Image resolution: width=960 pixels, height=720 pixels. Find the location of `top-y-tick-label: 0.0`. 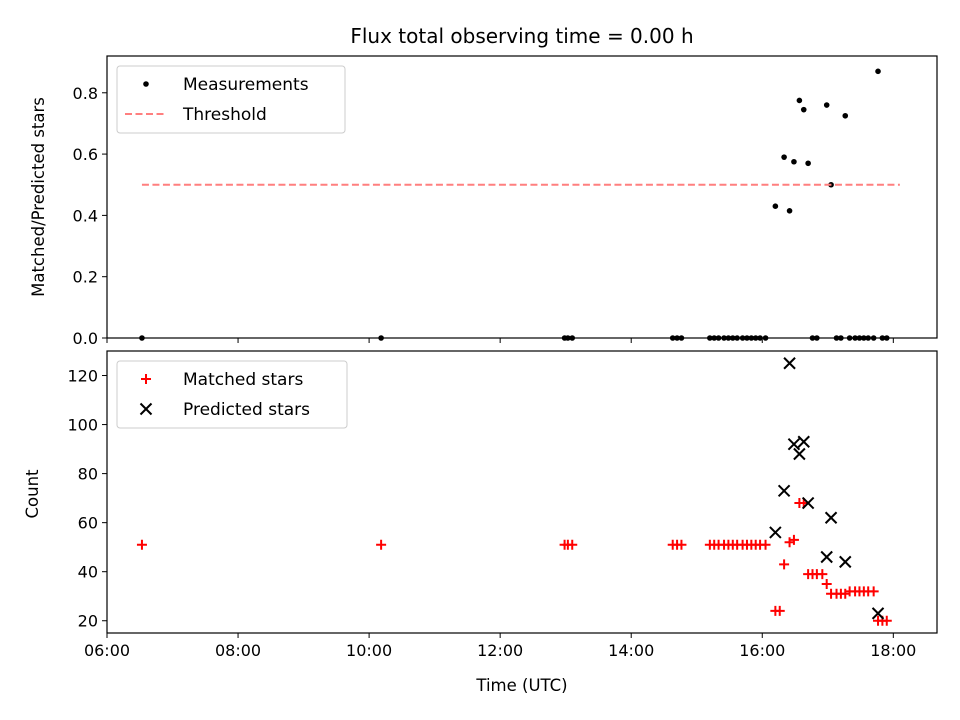

top-y-tick-label: 0.0 is located at coordinates (85, 338).